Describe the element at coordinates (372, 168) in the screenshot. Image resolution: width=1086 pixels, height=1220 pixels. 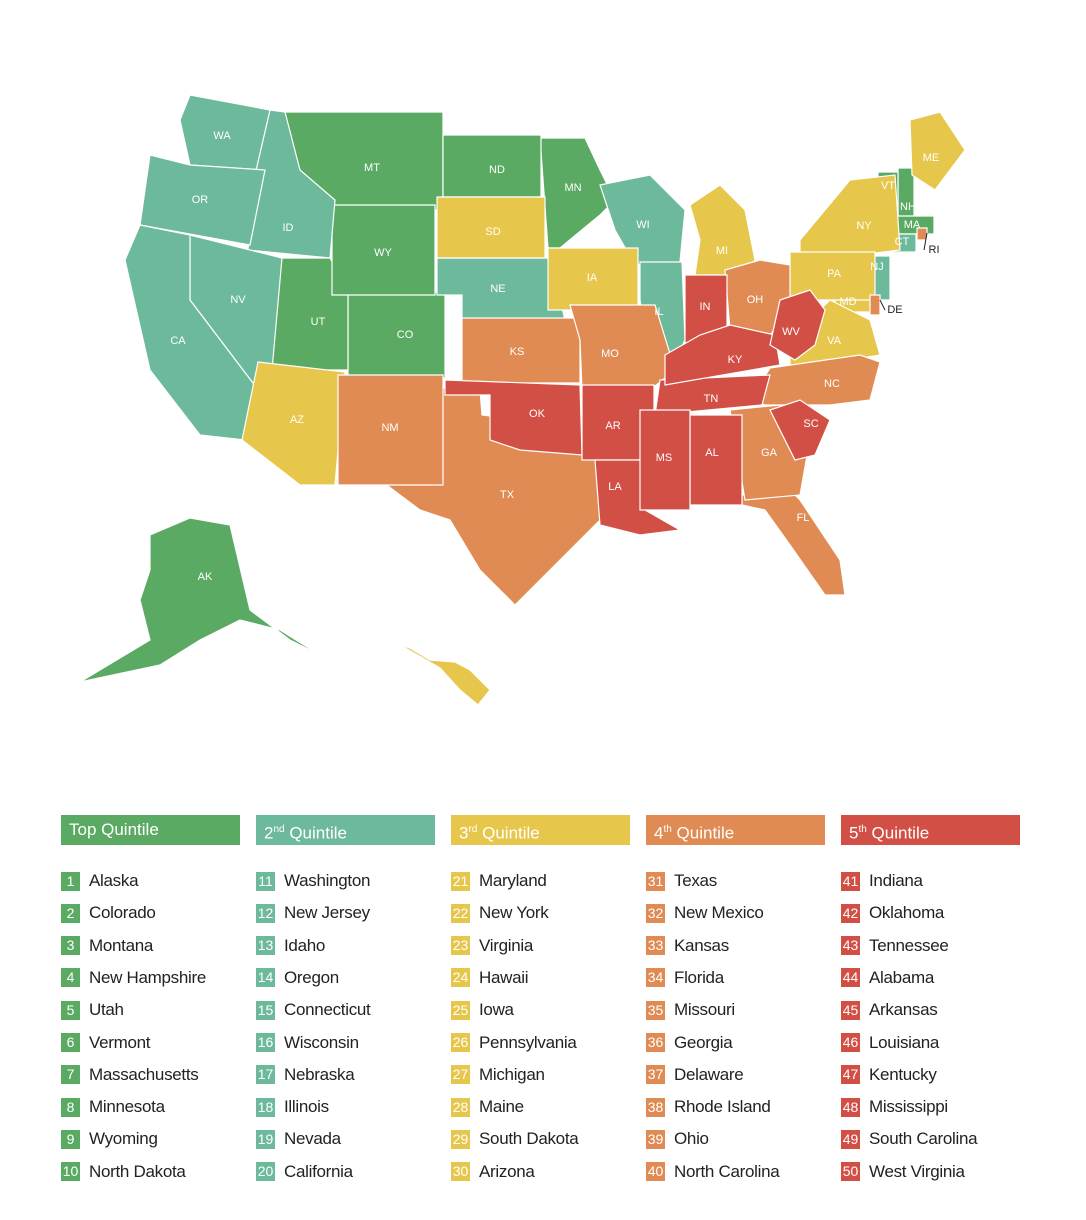
I see `state-abbr: MT` at that location.